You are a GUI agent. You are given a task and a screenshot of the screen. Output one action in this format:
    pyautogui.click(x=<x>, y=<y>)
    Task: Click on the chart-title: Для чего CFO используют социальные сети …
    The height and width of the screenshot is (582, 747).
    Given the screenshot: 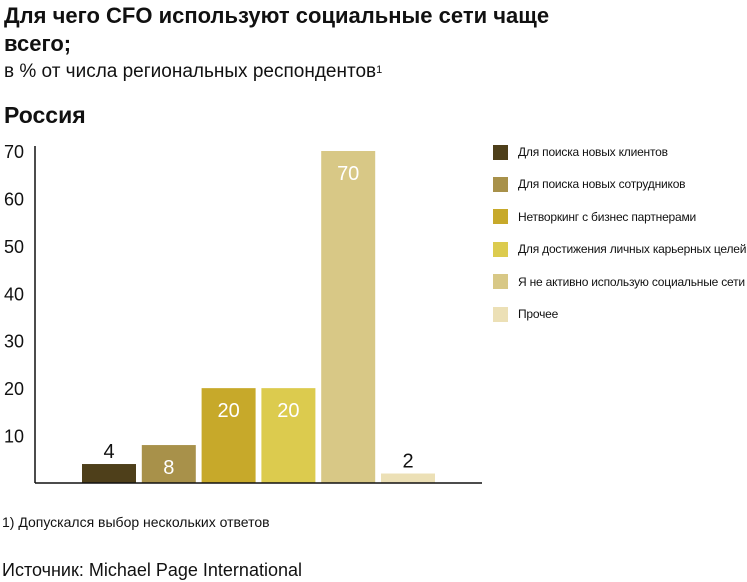 What is the action you would take?
    pyautogui.click(x=277, y=29)
    